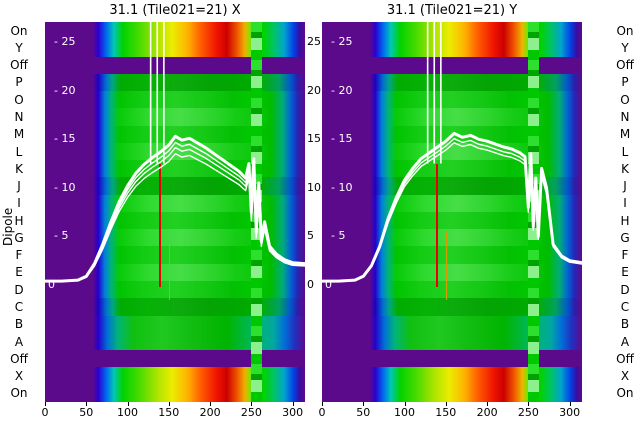  Describe the element at coordinates (175, 117) in the screenshot. I see `heatmap-row-n` at that location.